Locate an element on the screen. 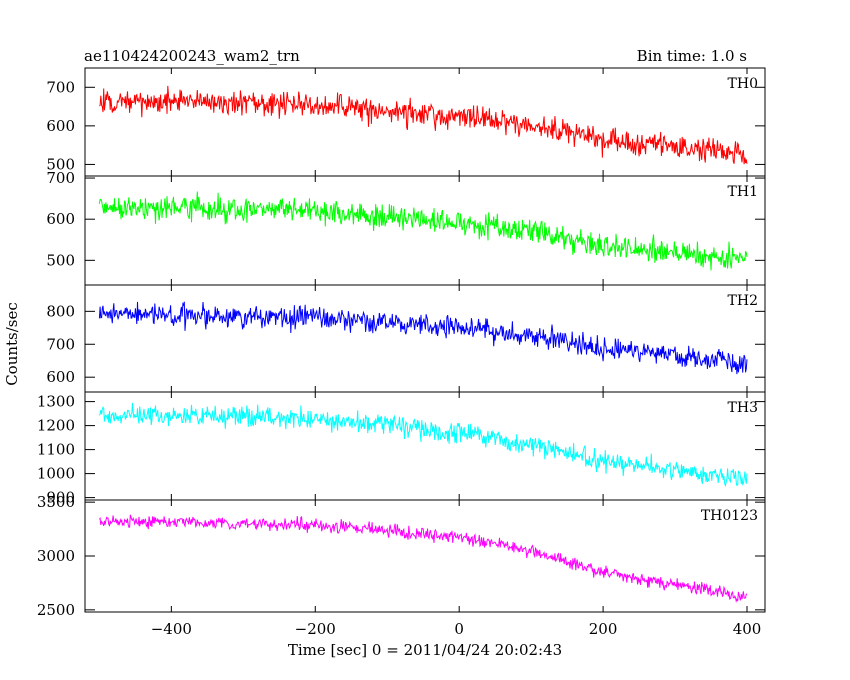  series-line-th2 is located at coordinates (423, 338).